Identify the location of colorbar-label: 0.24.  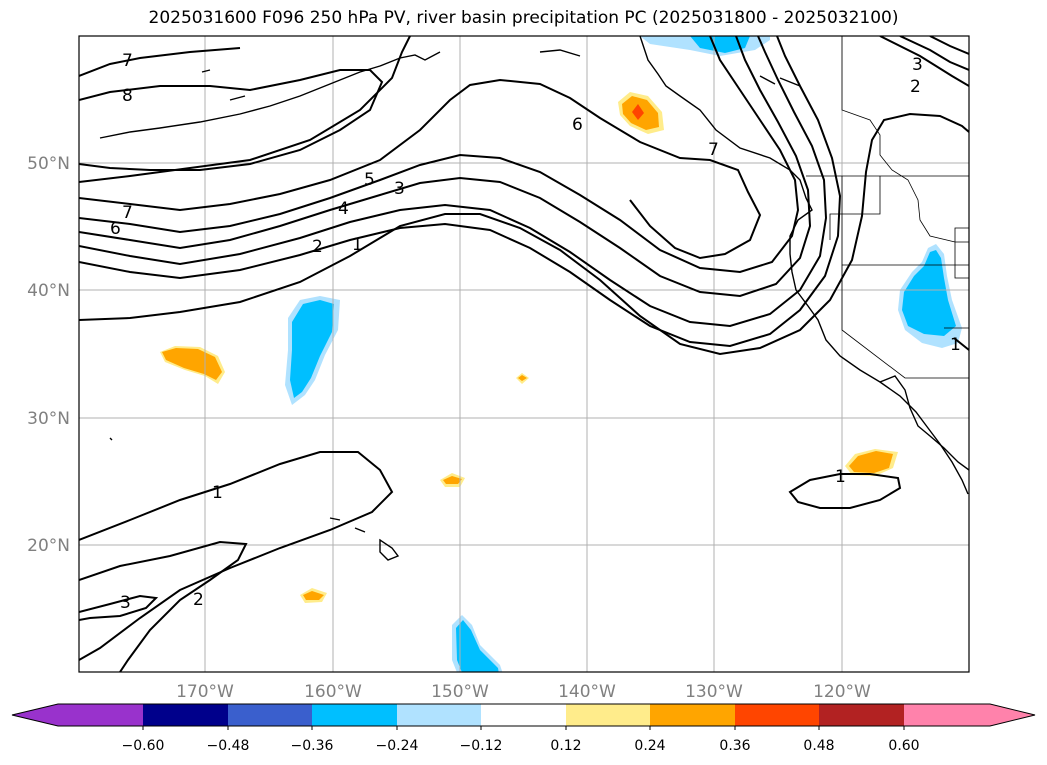
(649, 746).